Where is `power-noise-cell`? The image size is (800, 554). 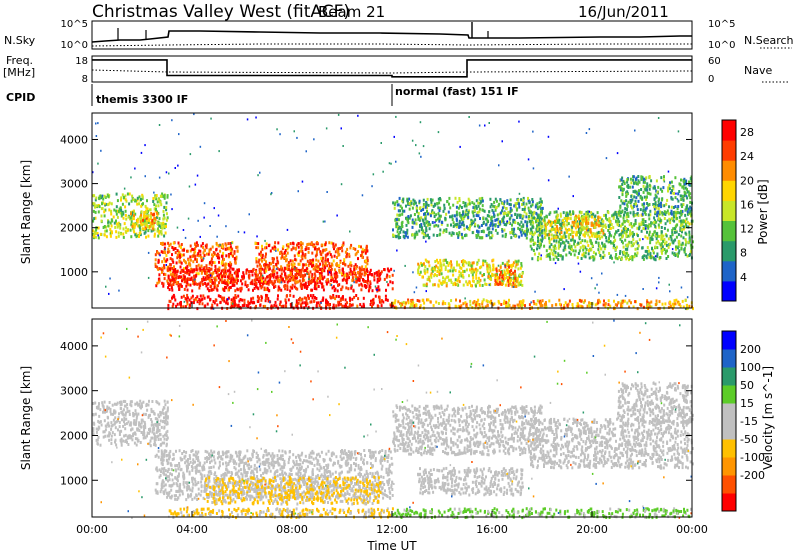 power-noise-cell is located at coordinates (372, 186).